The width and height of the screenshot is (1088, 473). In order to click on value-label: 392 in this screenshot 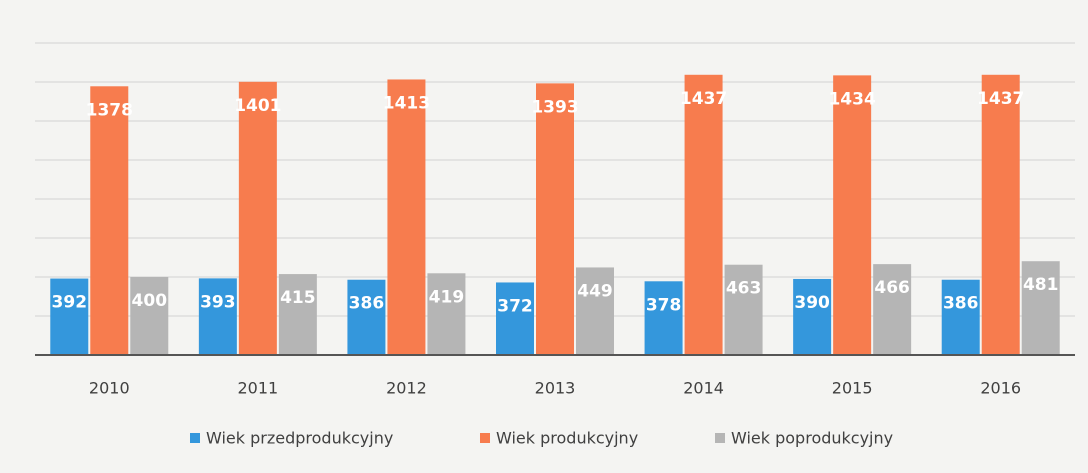, I will do `click(70, 303)`.